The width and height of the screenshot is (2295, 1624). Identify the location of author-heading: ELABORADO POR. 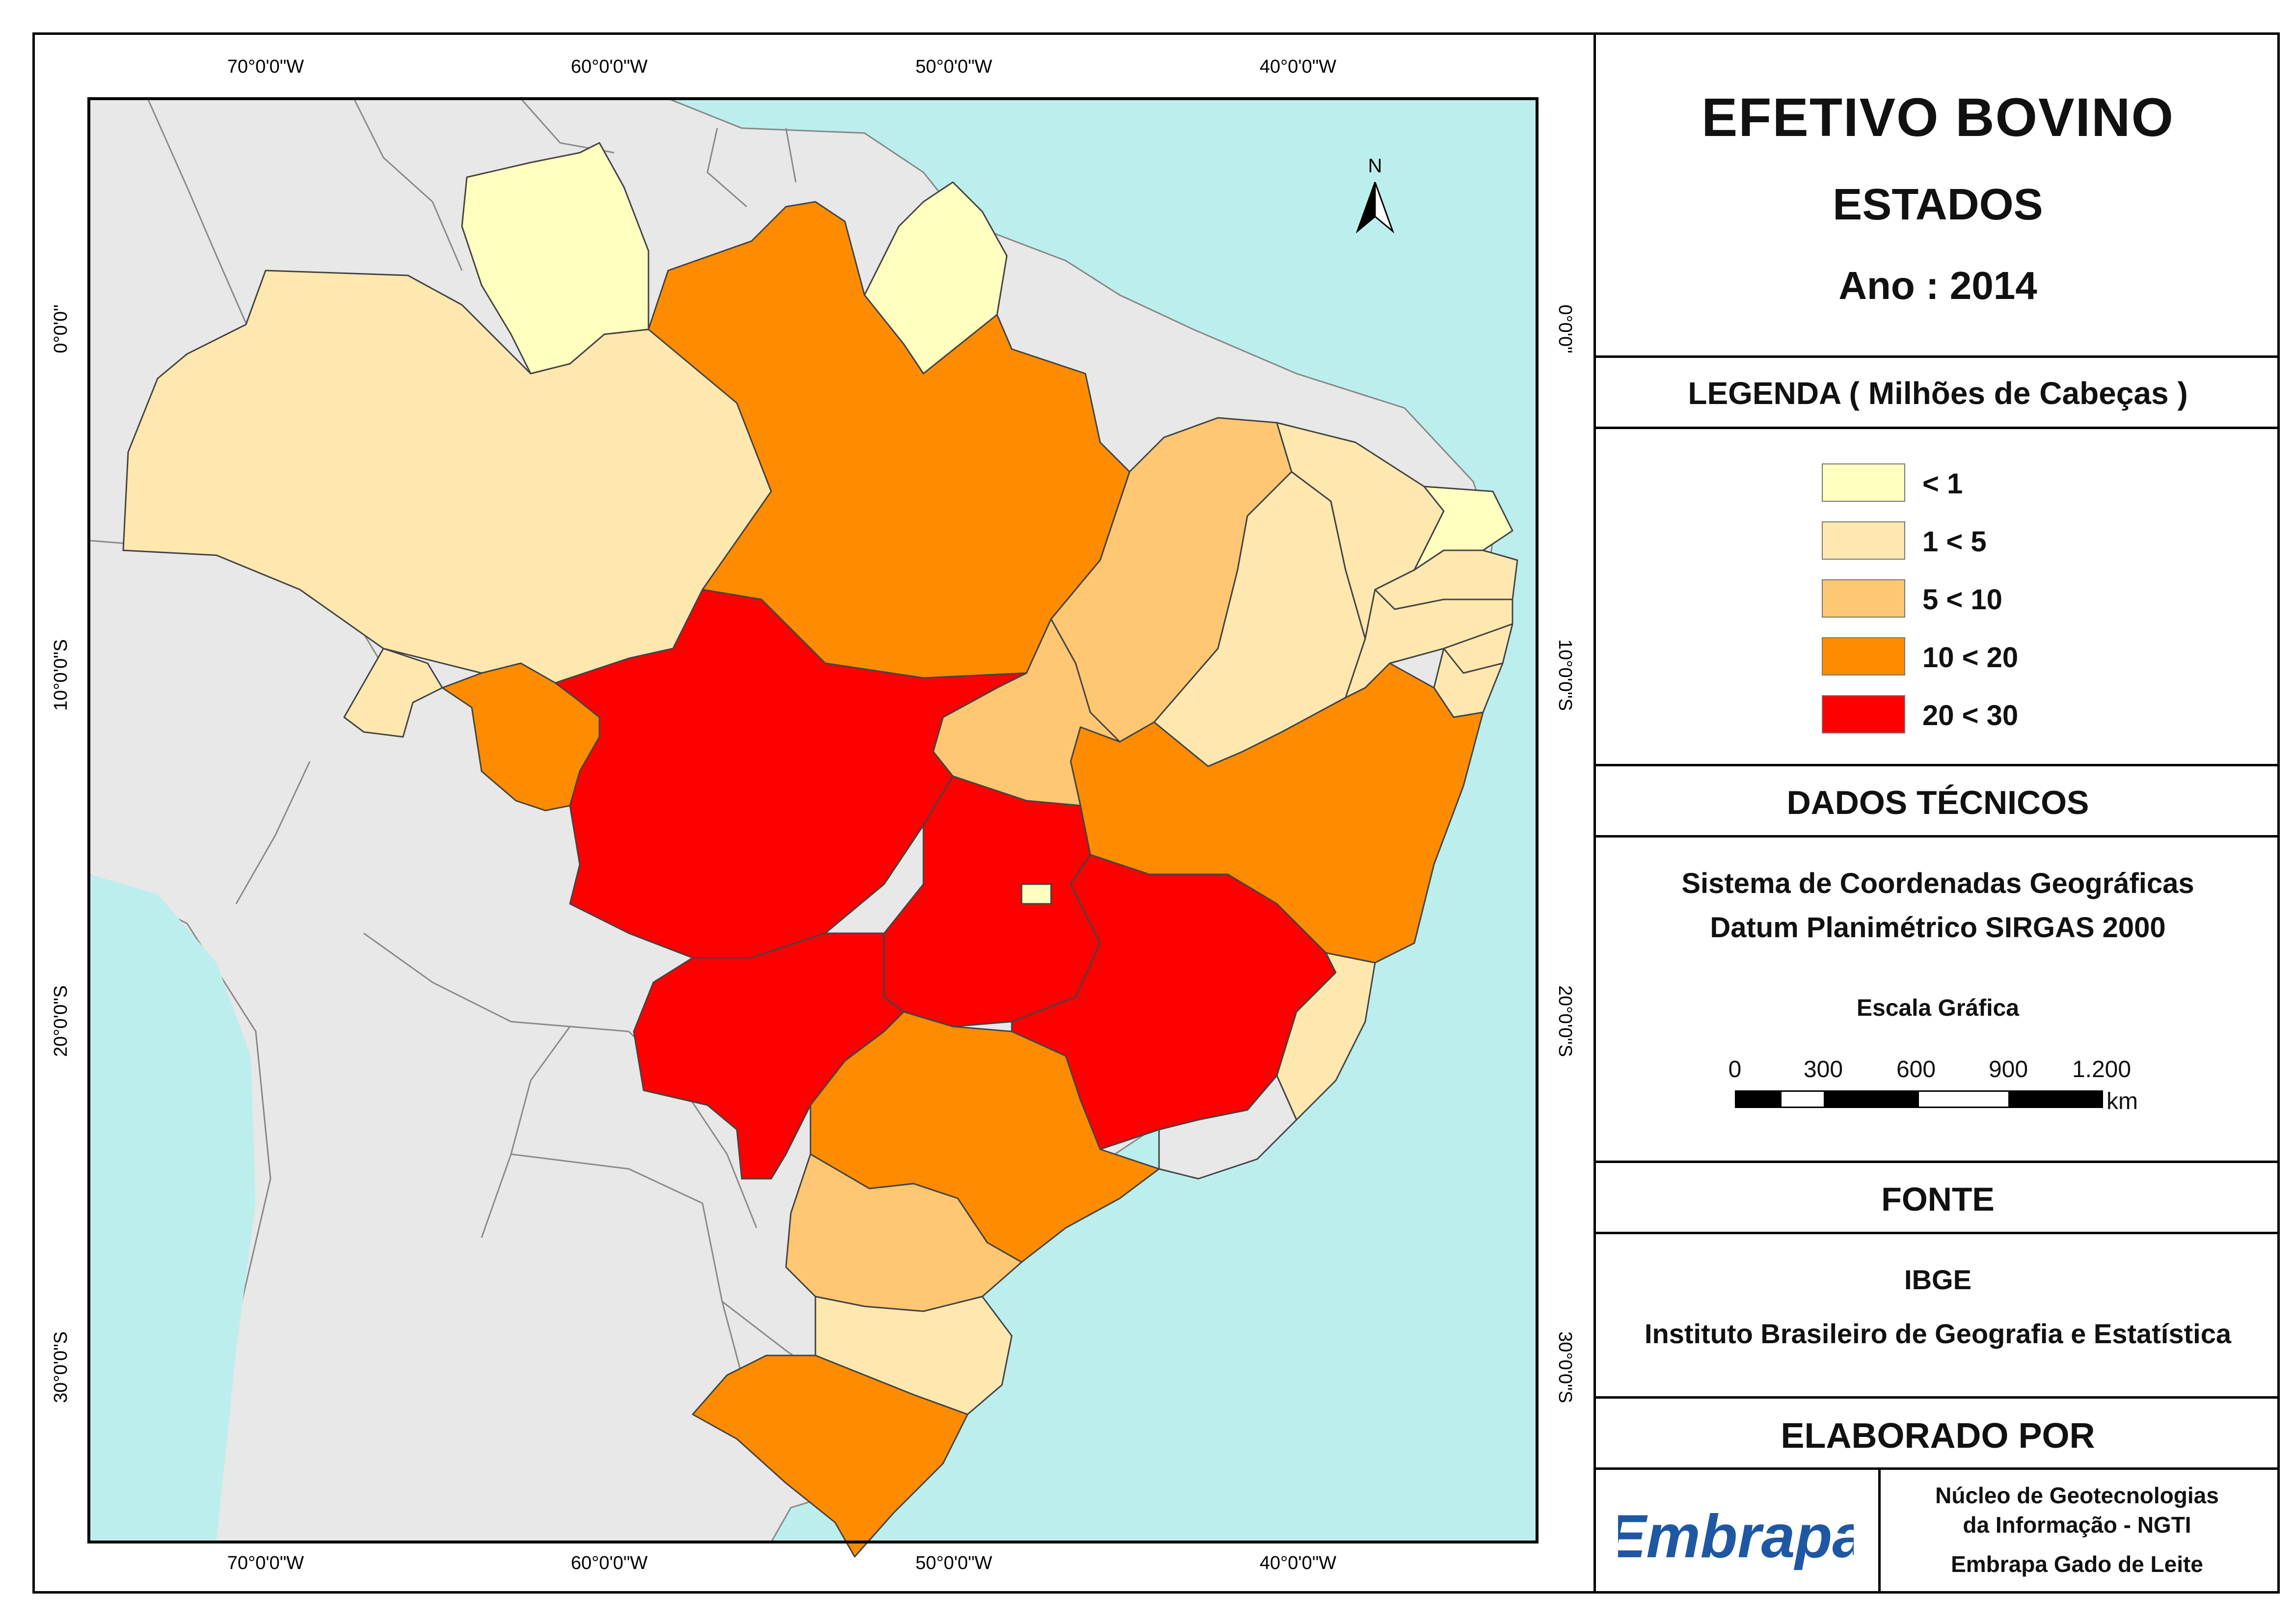
(1938, 1436).